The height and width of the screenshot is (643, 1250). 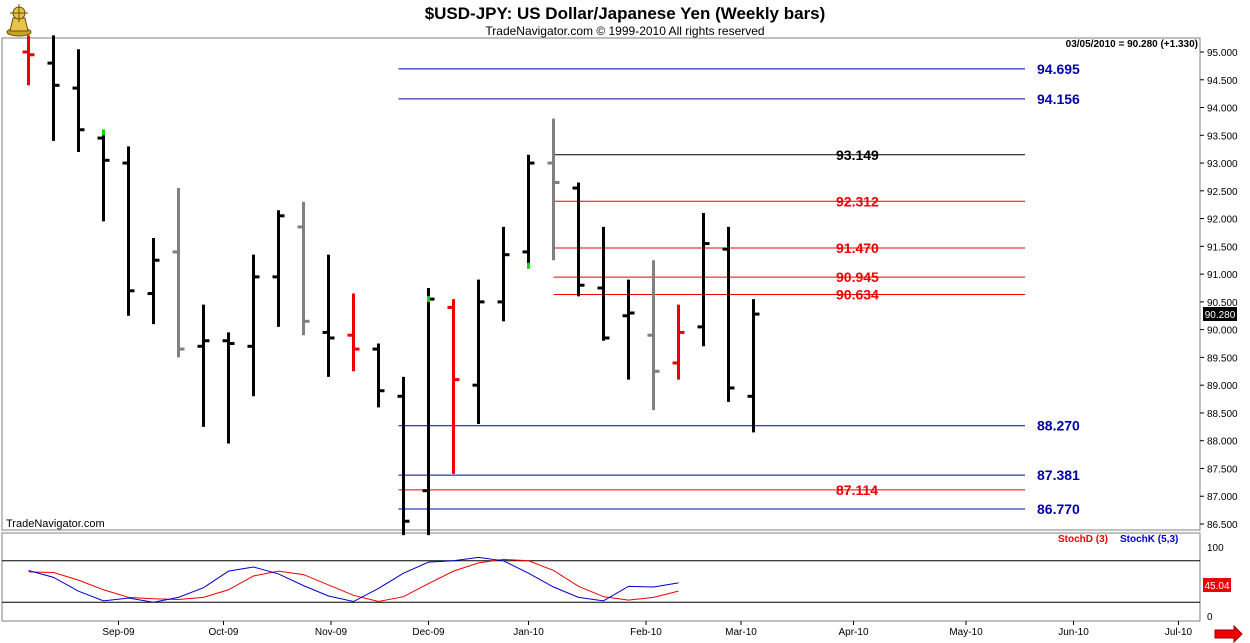 I want to click on price-tick-label: 94.000, so click(x=1222, y=109).